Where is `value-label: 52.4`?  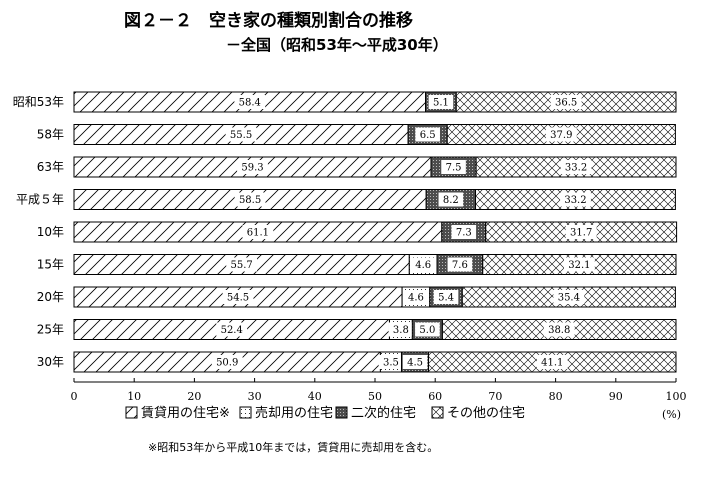
value-label: 52.4 is located at coordinates (232, 330).